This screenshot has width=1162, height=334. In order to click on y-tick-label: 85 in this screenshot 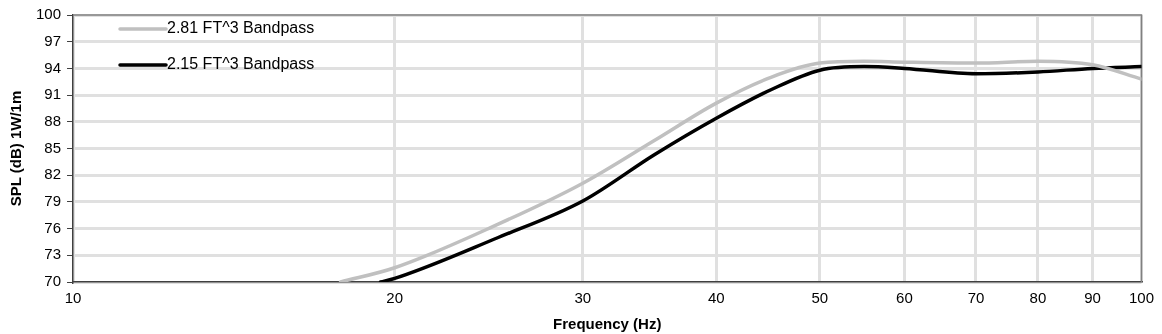, I will do `click(53, 147)`.